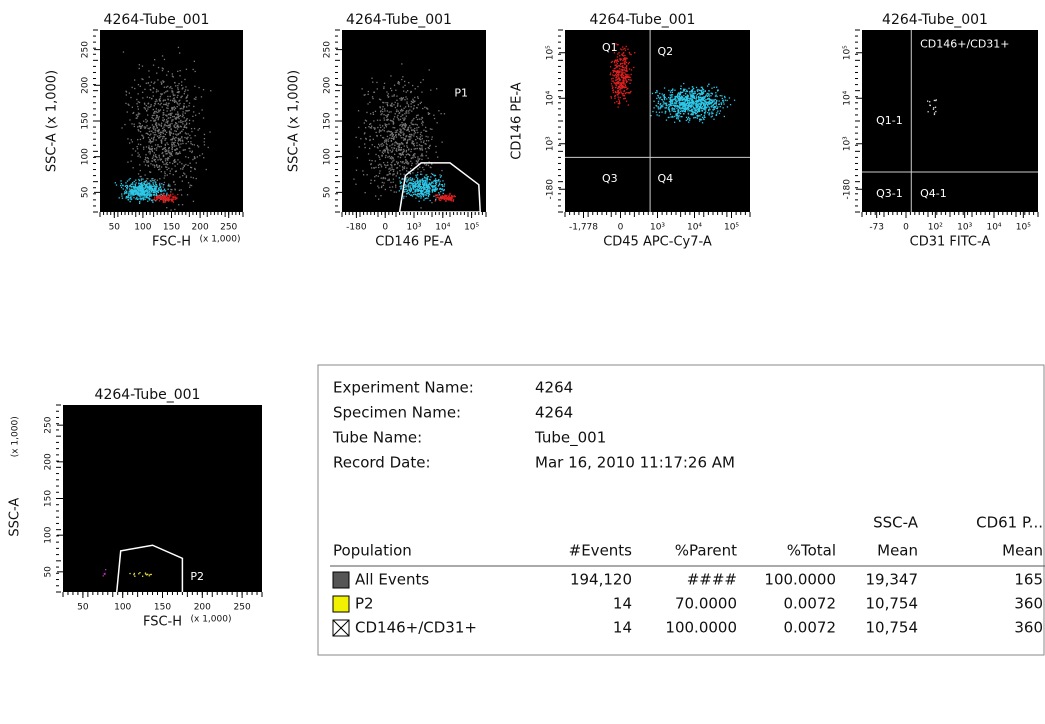 The image size is (1045, 724). I want to click on cell: 100.0000, so click(800, 580).